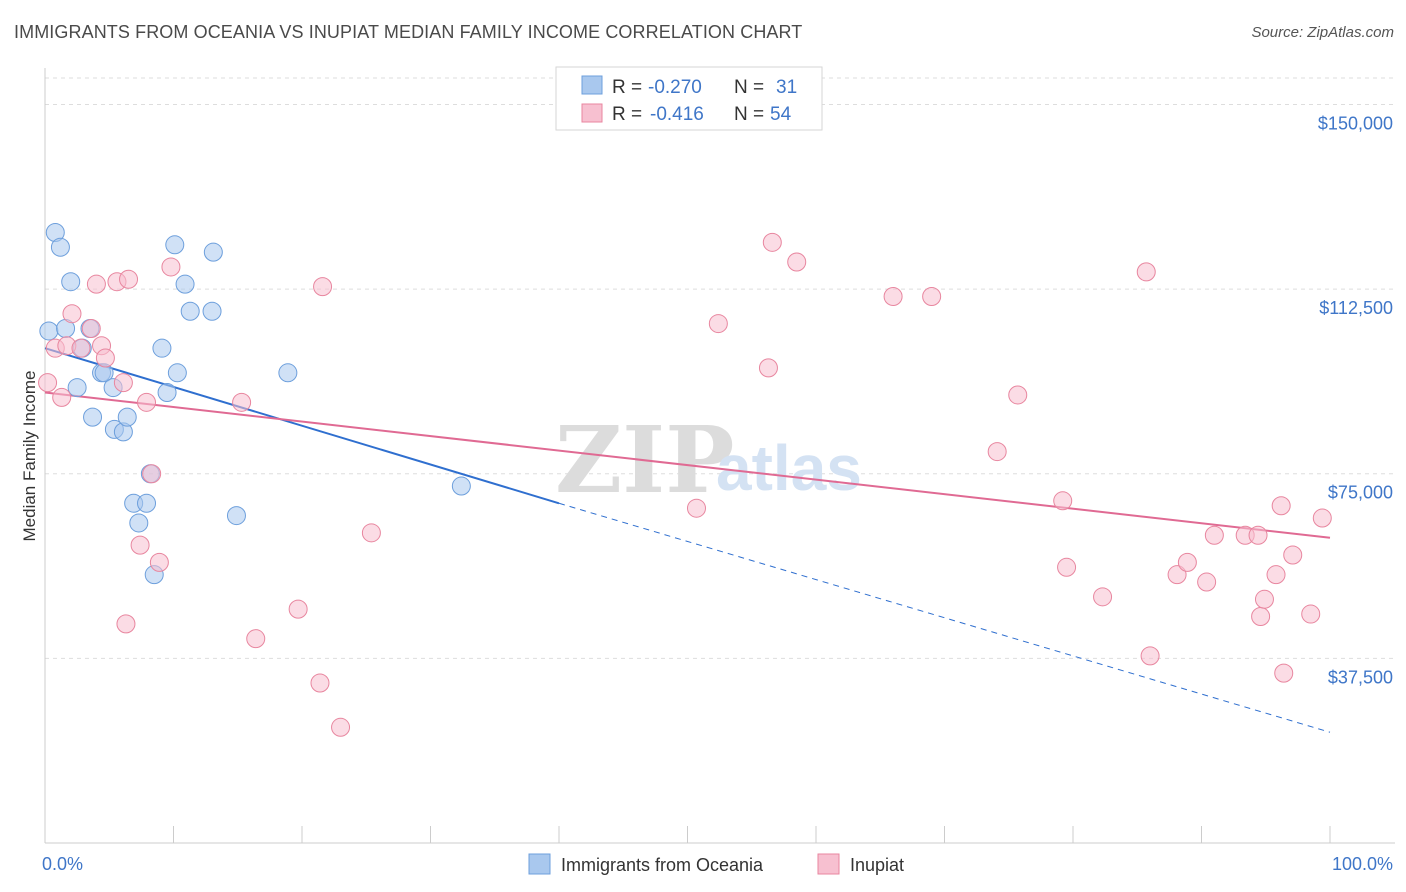 This screenshot has height=892, width=1406. What do you see at coordinates (708, 460) in the screenshot?
I see `watermark: ZIP atlas` at bounding box center [708, 460].